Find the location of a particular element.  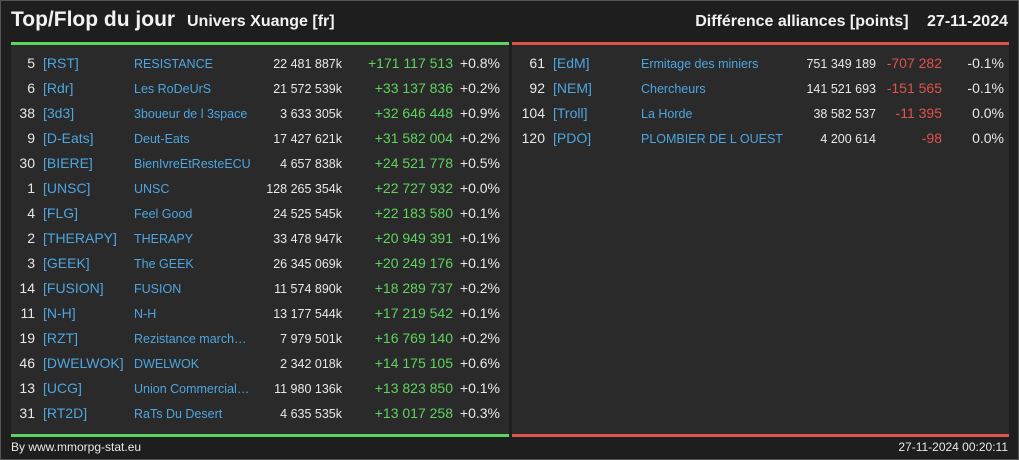

alliance-diff: -11 395 is located at coordinates (918, 113).